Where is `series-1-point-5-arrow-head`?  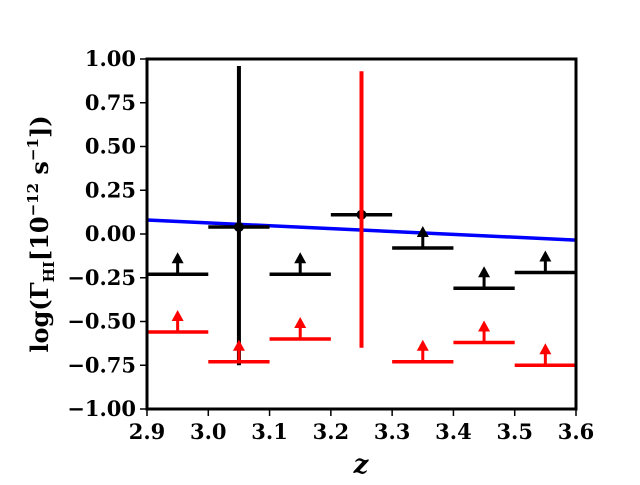 series-1-point-5-arrow-head is located at coordinates (484, 326).